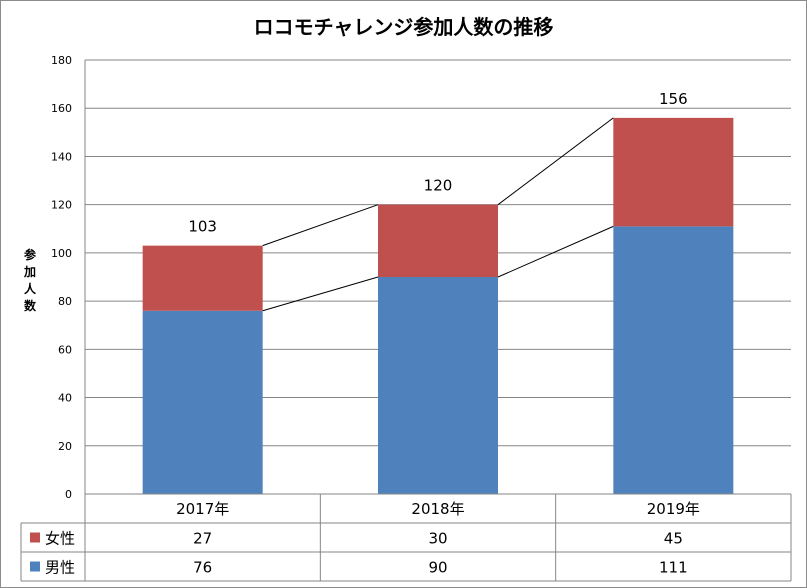 The height and width of the screenshot is (588, 807). Describe the element at coordinates (60, 539) in the screenshot. I see `legend-label: 女性` at that location.